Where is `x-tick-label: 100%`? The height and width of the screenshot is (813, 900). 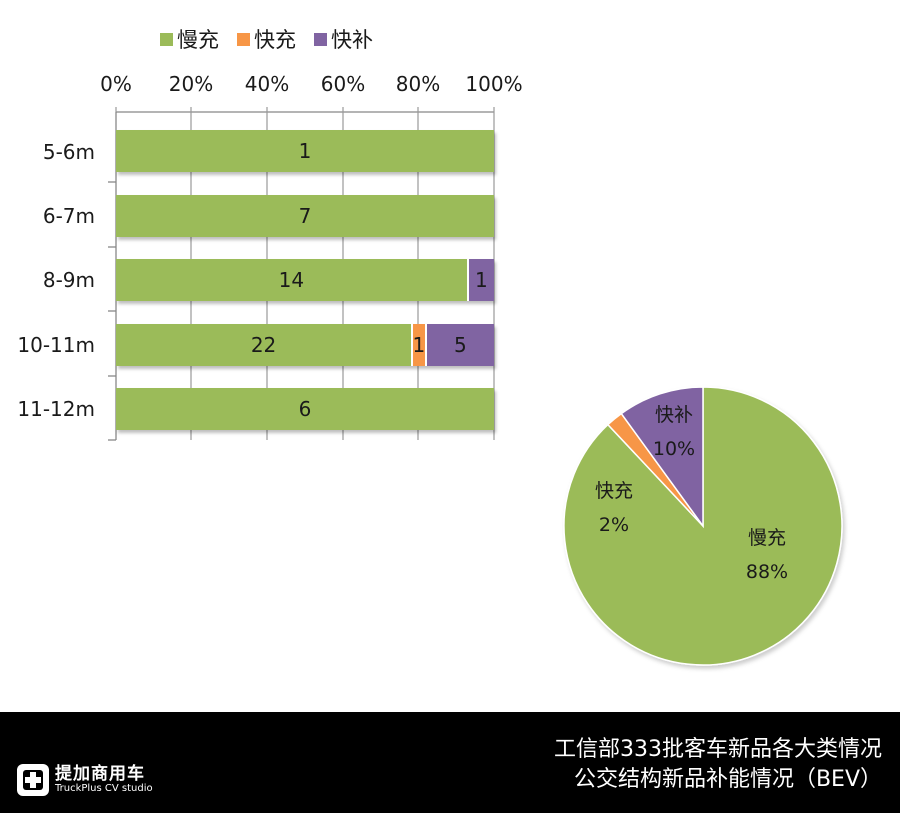 x-tick-label: 100% is located at coordinates (494, 84).